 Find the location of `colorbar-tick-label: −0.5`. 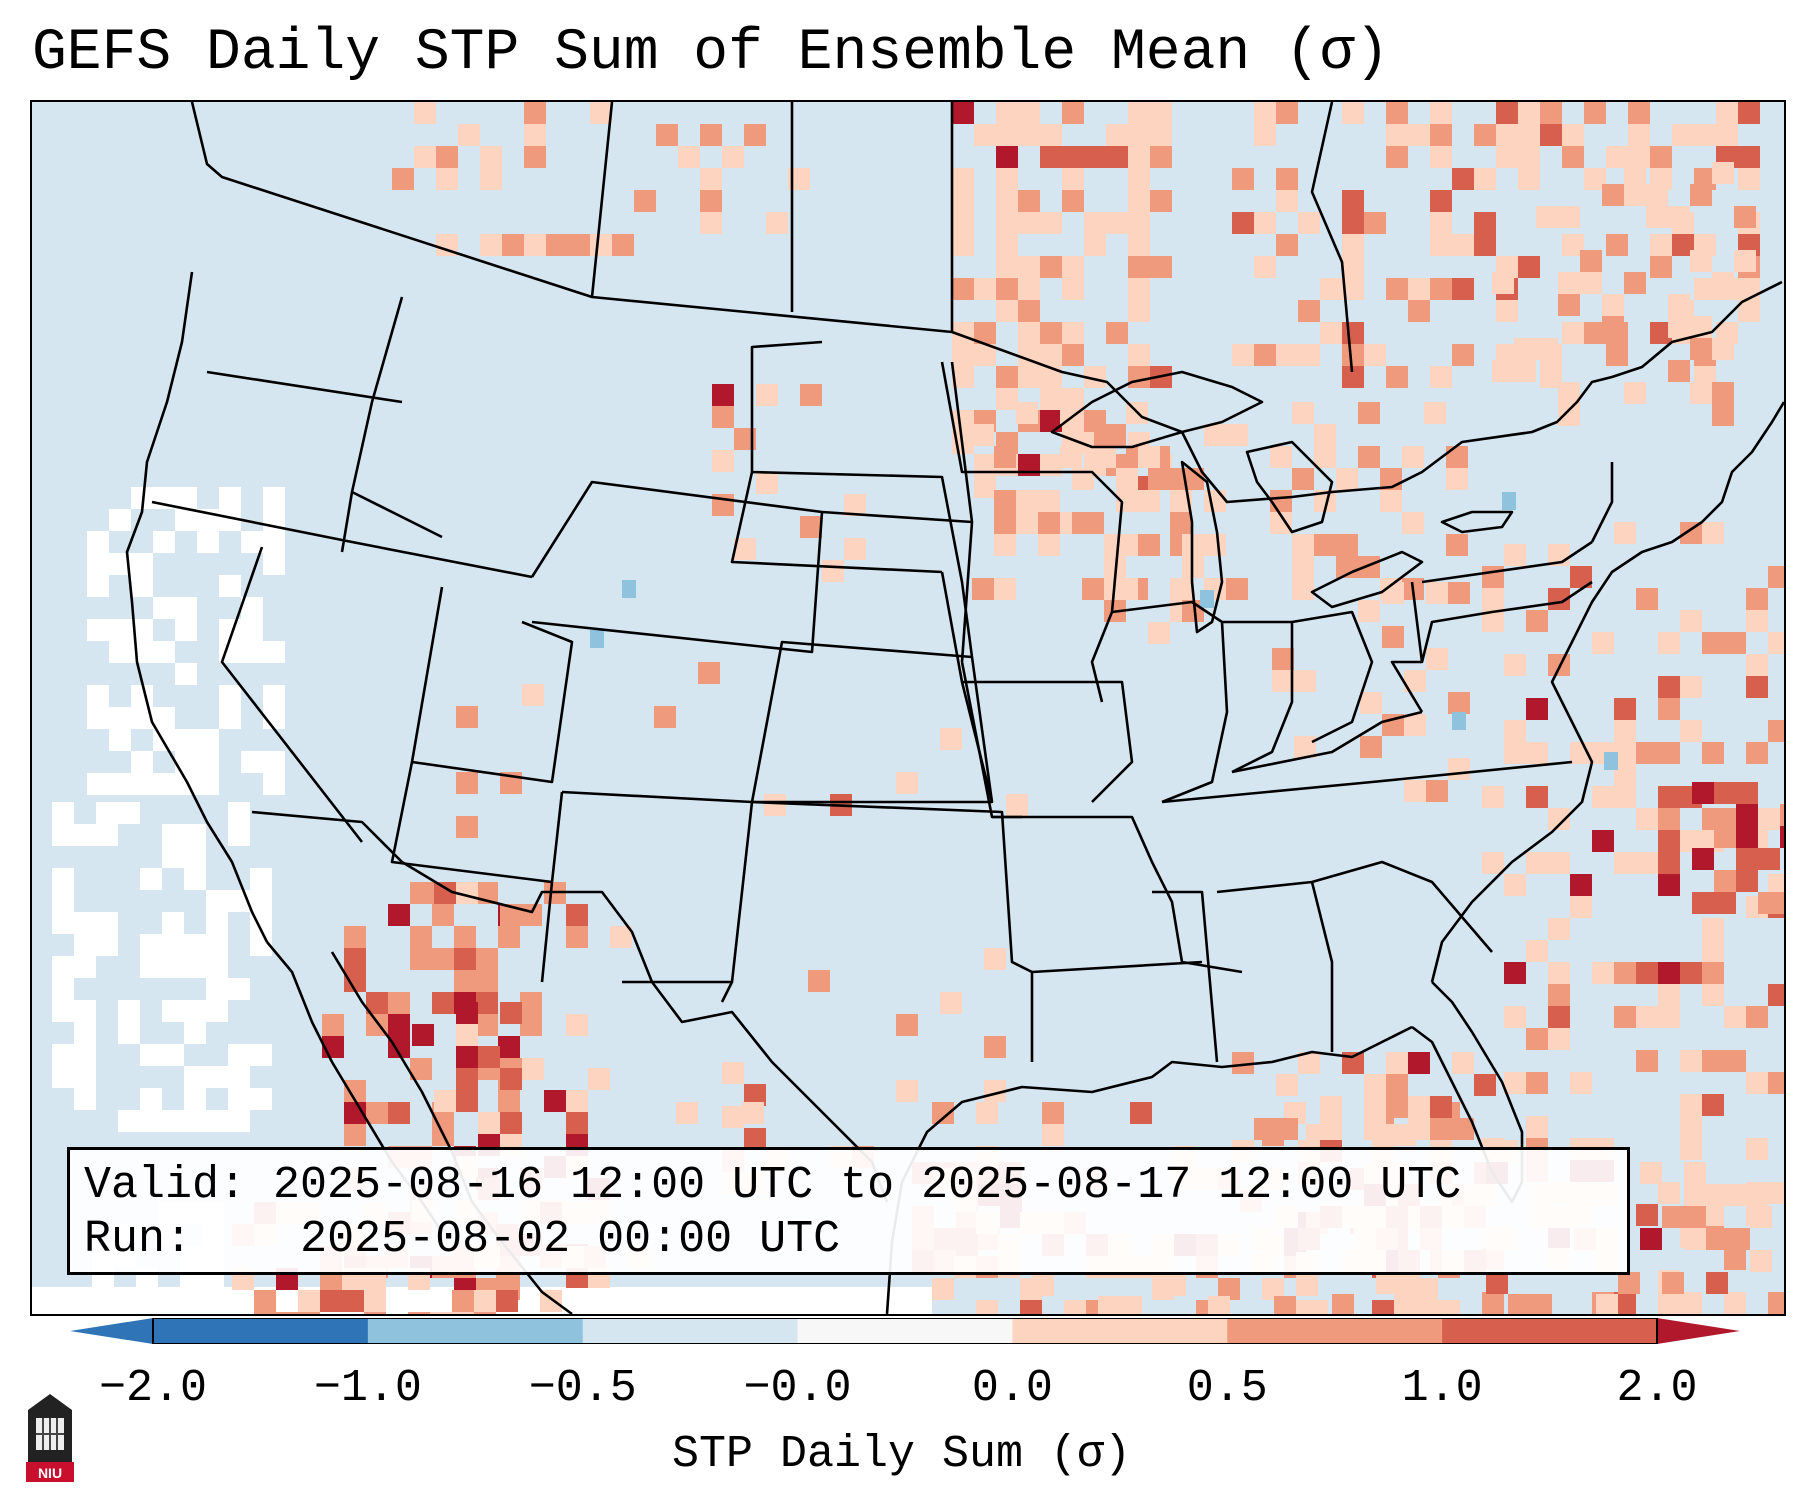

colorbar-tick-label: −0.5 is located at coordinates (582, 1388).